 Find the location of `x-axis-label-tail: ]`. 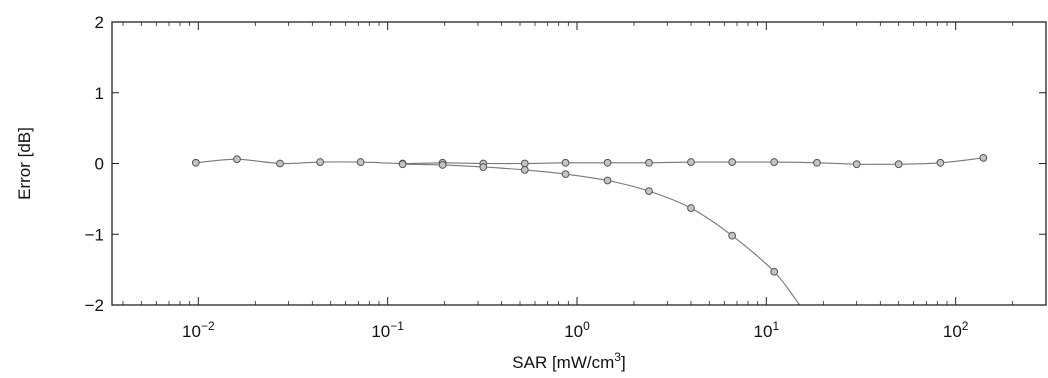

x-axis-label-tail: ] is located at coordinates (623, 362).